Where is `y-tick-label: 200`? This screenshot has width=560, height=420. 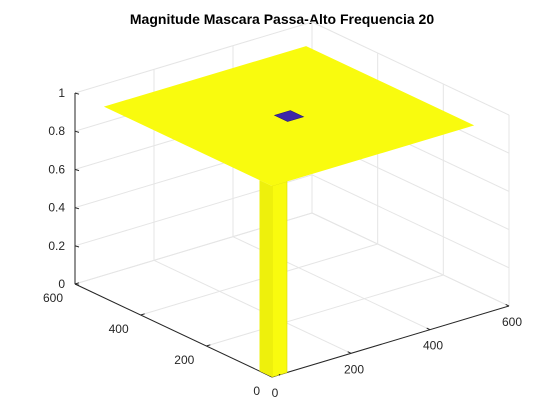
y-tick-label: 200 is located at coordinates (184, 360).